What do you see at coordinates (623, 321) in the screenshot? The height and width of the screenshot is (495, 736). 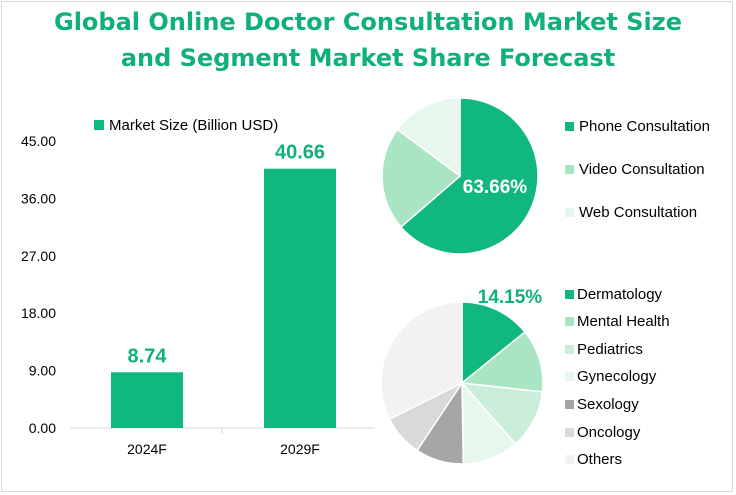 I see `legend-label-specialty: Mental Health` at bounding box center [623, 321].